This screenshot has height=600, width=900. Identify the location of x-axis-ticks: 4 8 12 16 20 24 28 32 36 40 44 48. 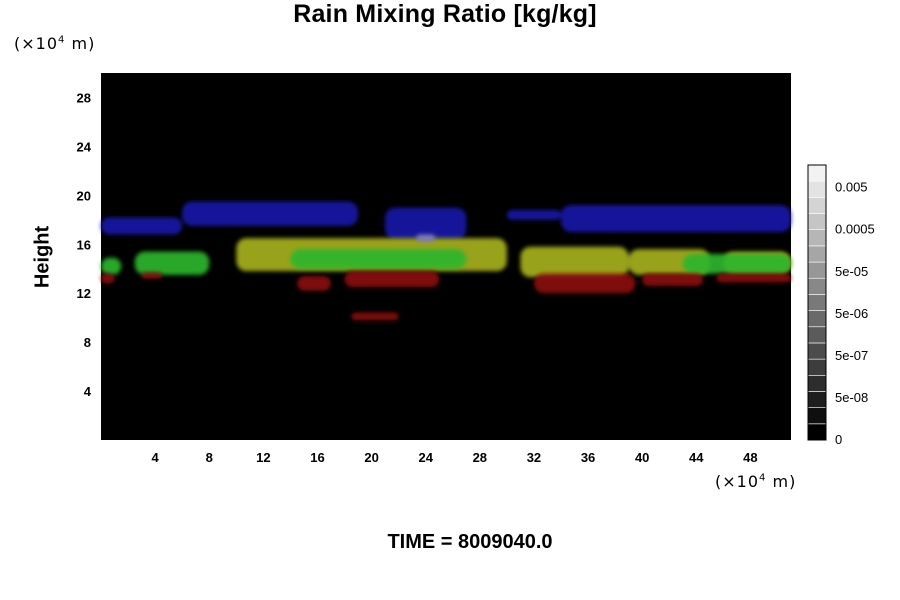
(455, 457).